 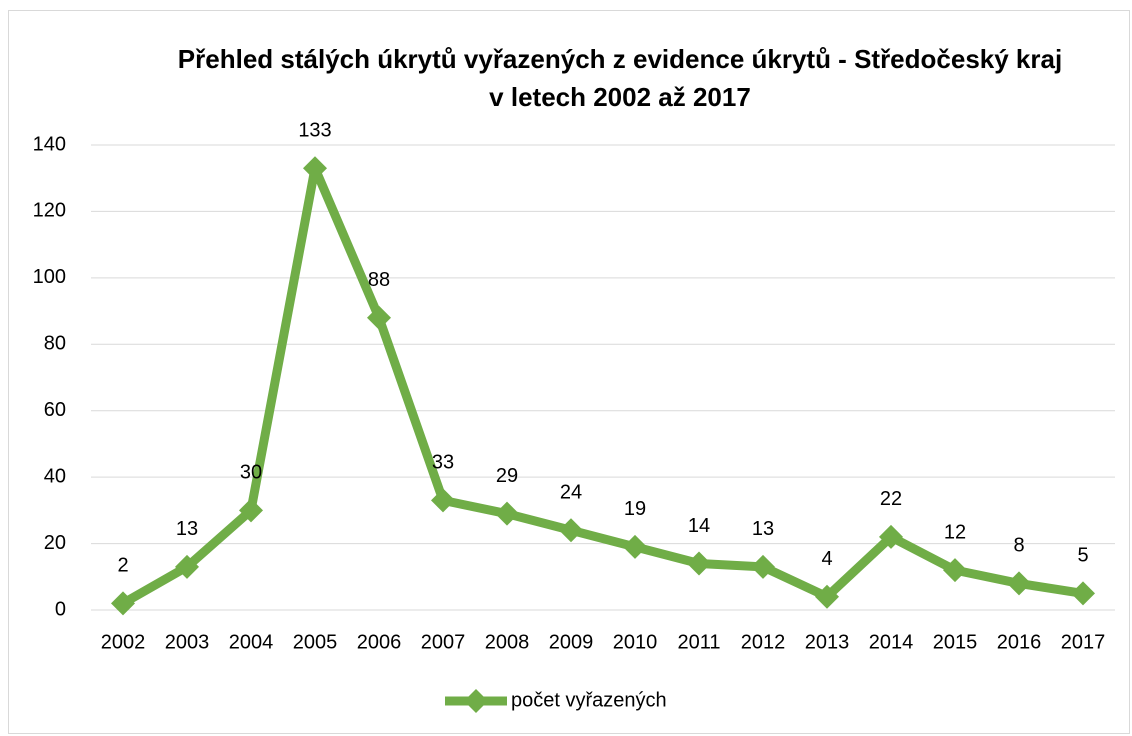 What do you see at coordinates (763, 642) in the screenshot?
I see `x-tick-label: 2012` at bounding box center [763, 642].